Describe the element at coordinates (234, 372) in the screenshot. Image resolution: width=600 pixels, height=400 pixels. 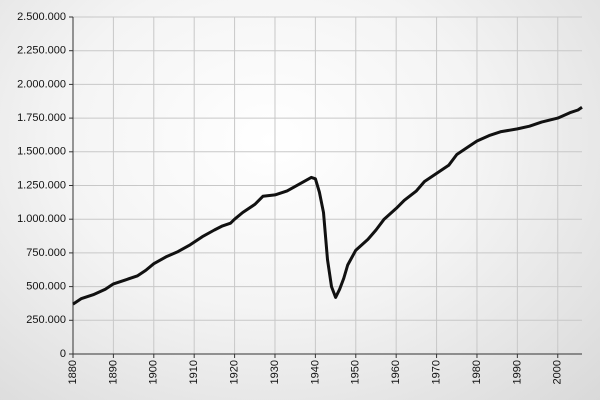
I see `x-tick-label: 1920` at that location.